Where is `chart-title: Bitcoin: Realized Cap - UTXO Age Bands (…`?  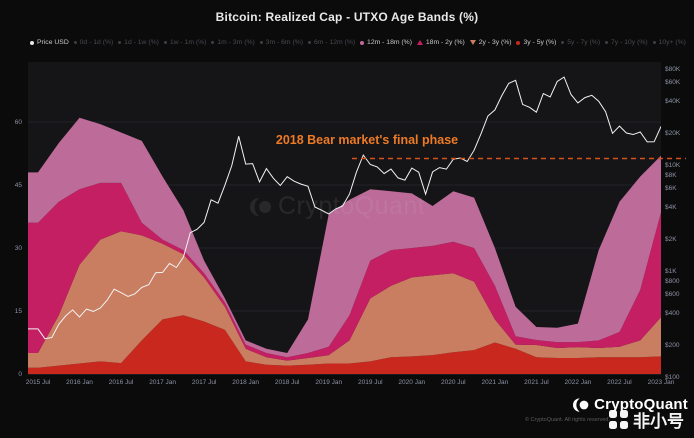
chart-title: Bitcoin: Realized Cap - UTXO Age Bands (… is located at coordinates (347, 17).